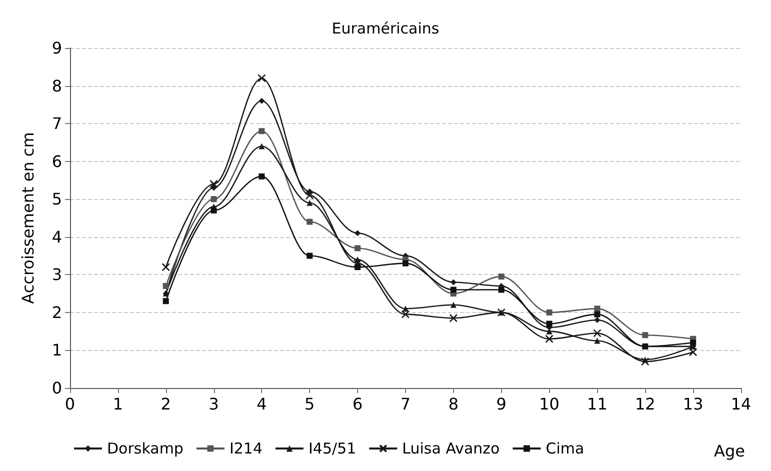  What do you see at coordinates (453, 404) in the screenshot?
I see `x-tick-label: 8` at bounding box center [453, 404].